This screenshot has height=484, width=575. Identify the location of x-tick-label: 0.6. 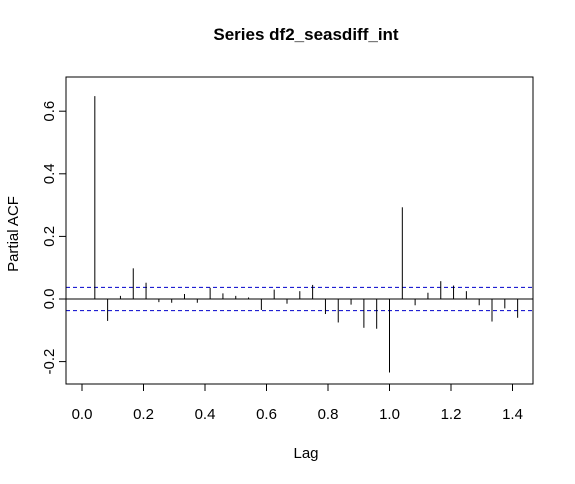
(266, 414).